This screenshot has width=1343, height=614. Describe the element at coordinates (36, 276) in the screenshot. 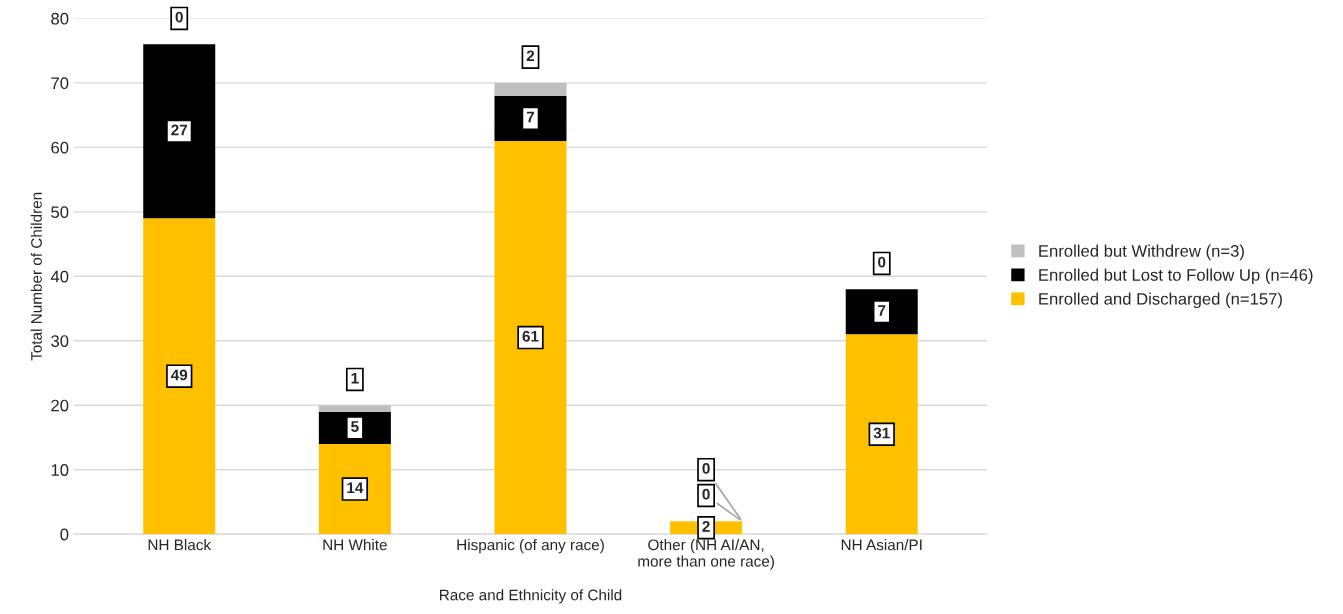

I see `y-axis-title: Total Number of Children` at that location.